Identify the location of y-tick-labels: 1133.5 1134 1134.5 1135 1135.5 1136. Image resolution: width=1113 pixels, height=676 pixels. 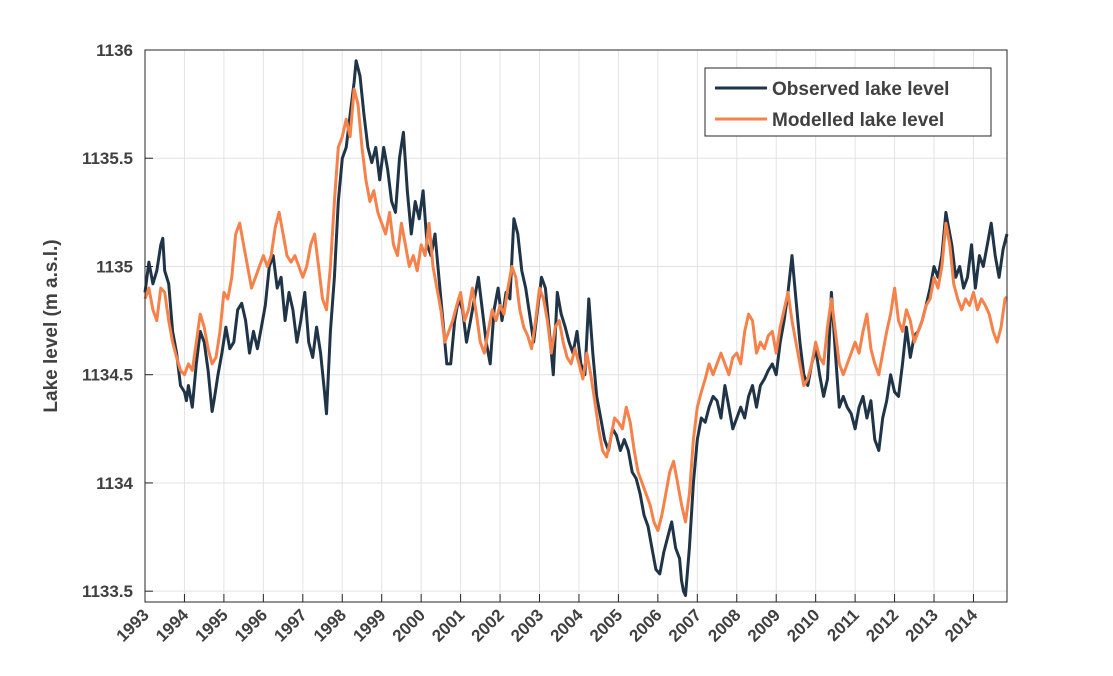
(108, 321).